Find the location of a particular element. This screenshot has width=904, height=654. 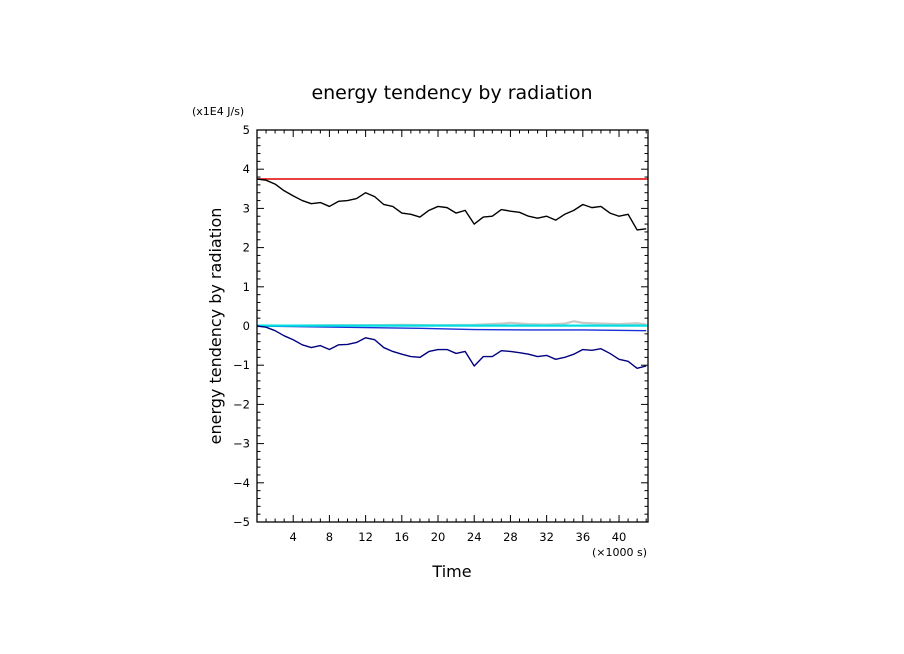

x-tick-label: 12 is located at coordinates (365, 537).